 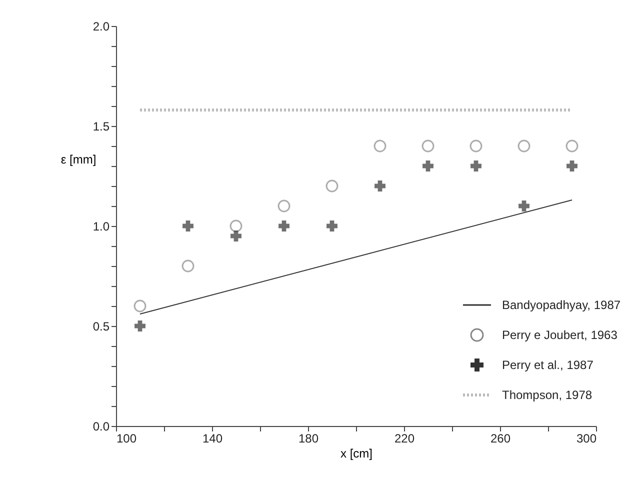 I want to click on y-tick-label: 2.0, so click(x=101, y=27).